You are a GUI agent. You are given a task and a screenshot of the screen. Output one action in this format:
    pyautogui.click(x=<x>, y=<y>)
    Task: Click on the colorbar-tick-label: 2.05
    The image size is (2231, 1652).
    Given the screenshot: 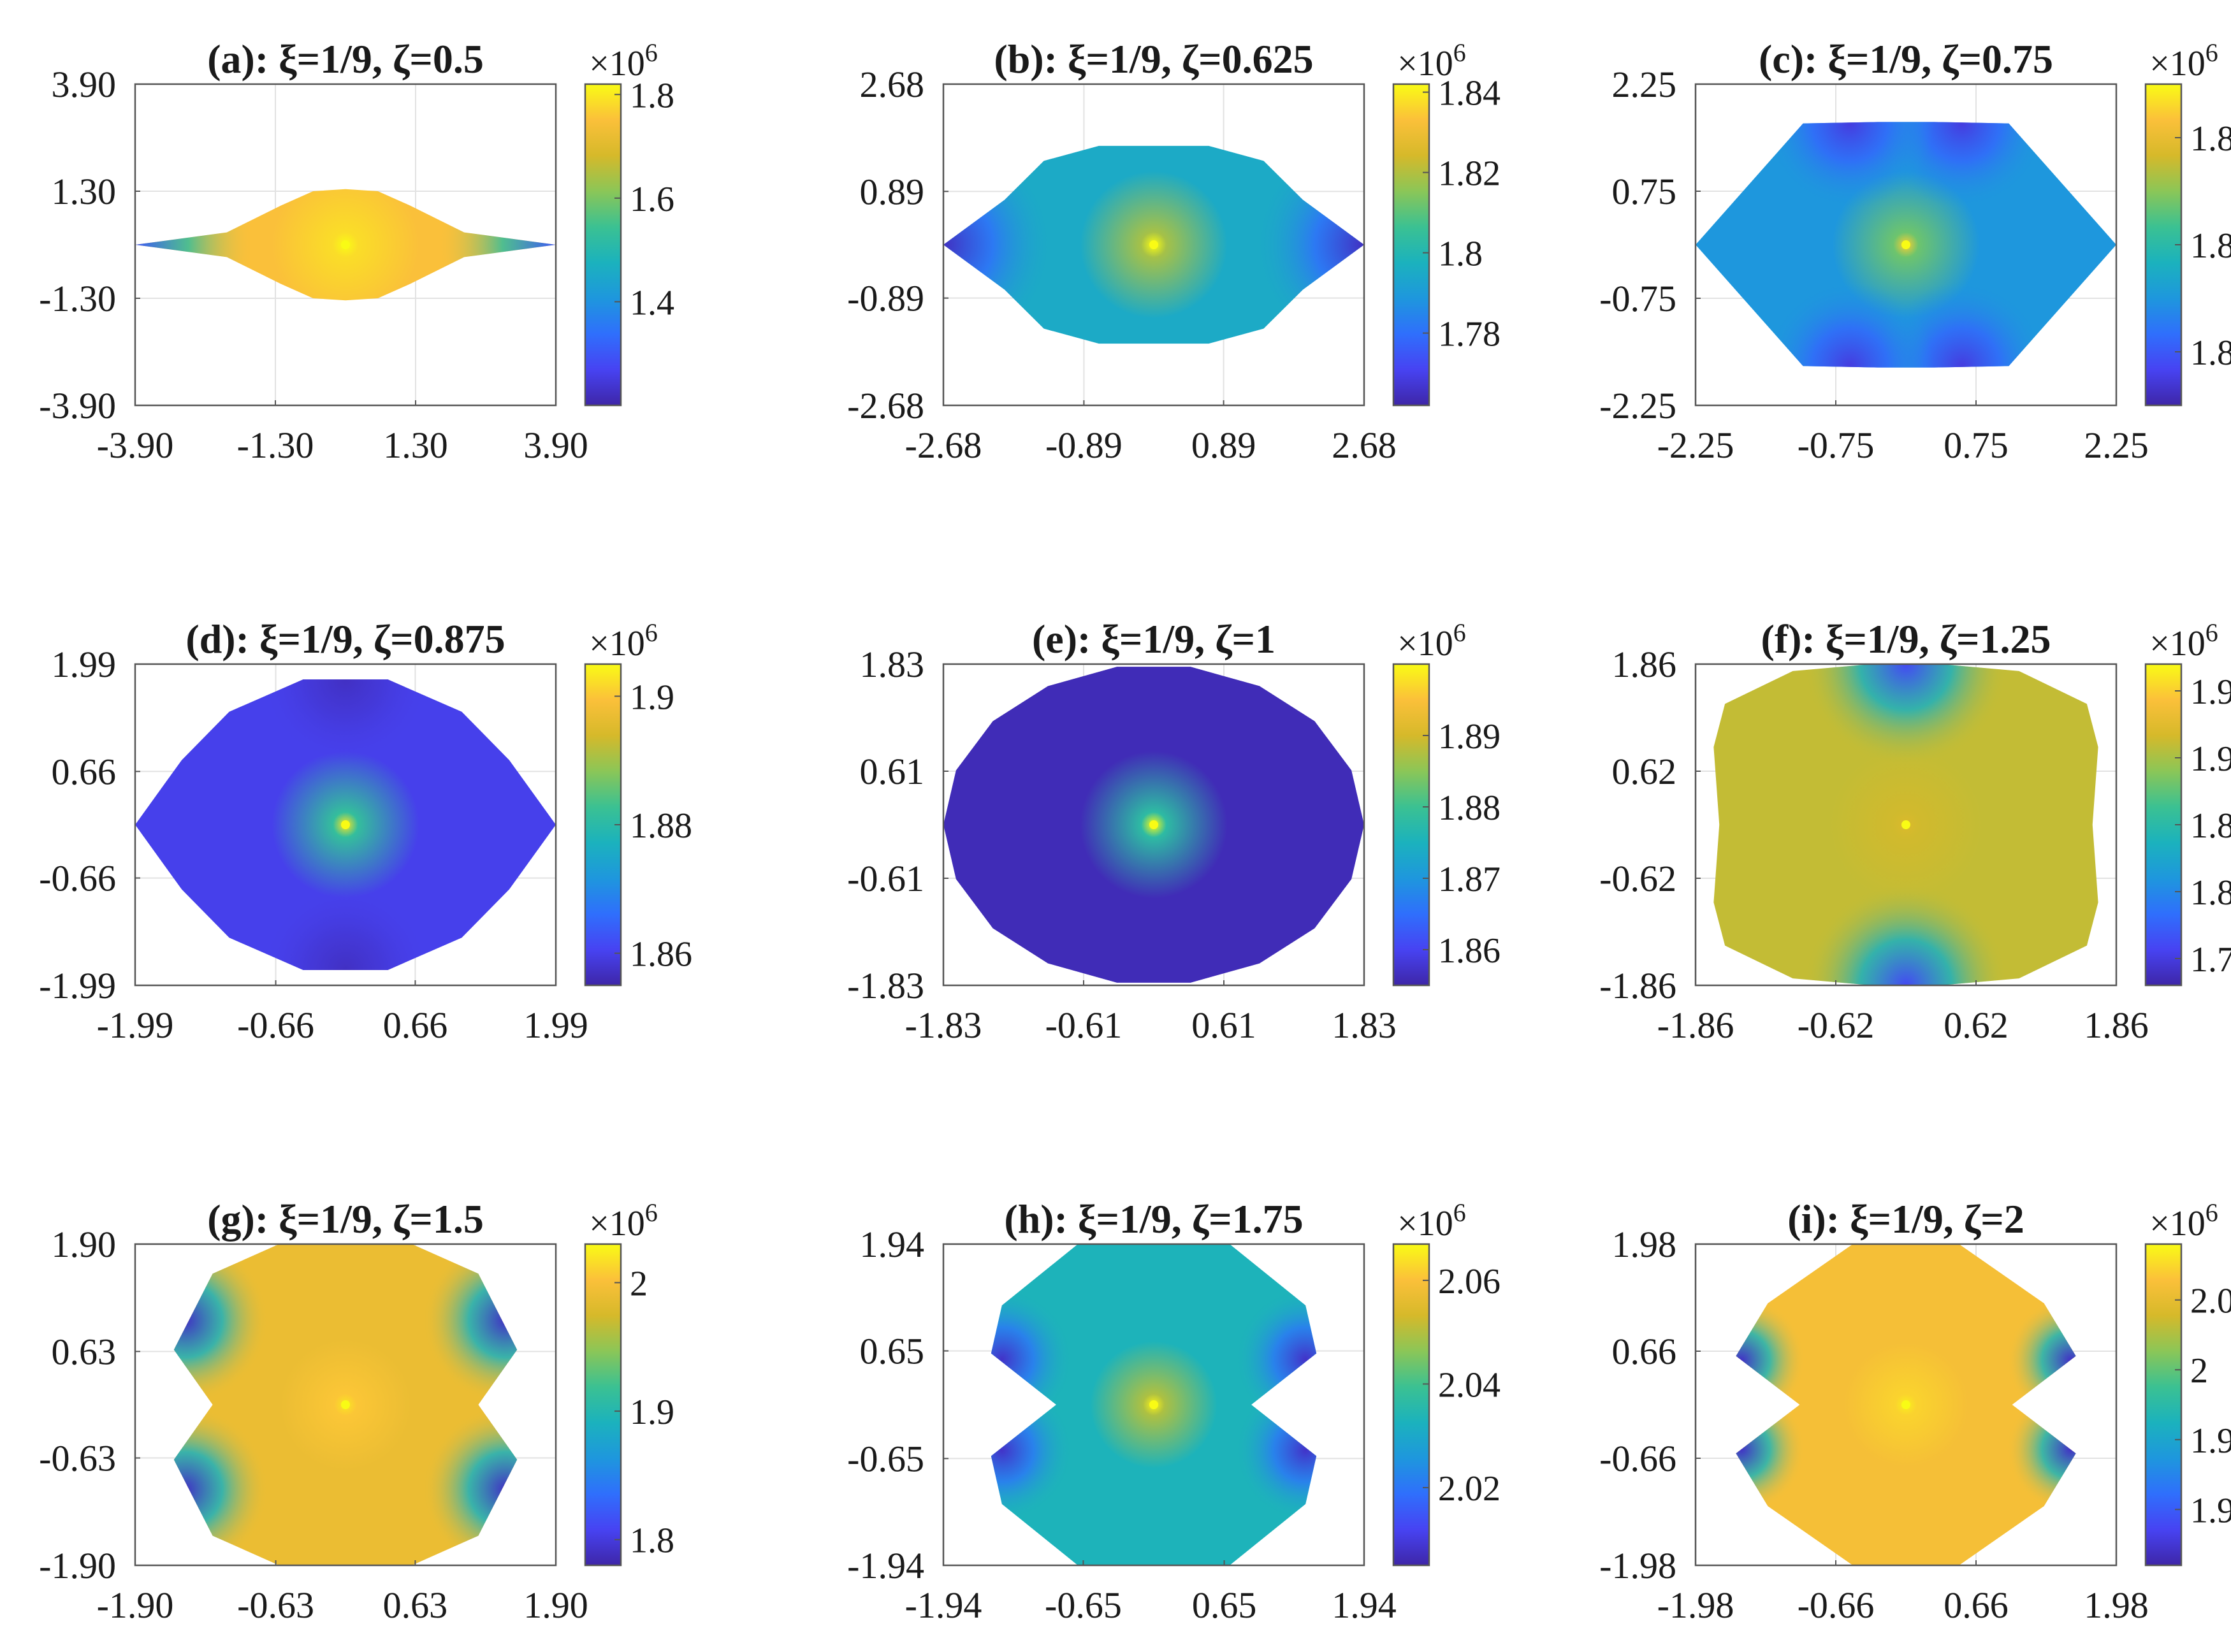 What is the action you would take?
    pyautogui.click(x=2210, y=1301)
    